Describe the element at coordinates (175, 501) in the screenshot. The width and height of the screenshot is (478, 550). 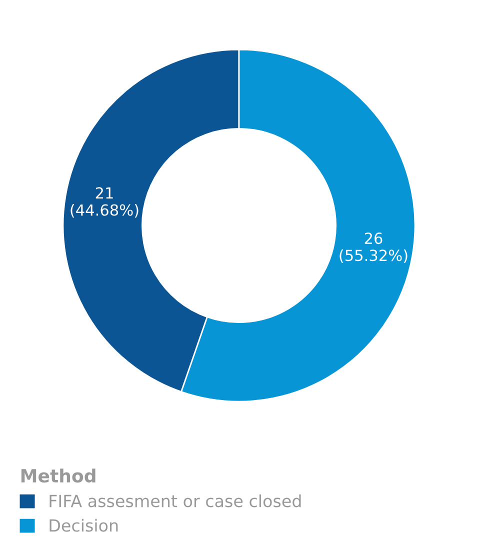
I see `legend-label: FIFA assesment or case closed` at that location.